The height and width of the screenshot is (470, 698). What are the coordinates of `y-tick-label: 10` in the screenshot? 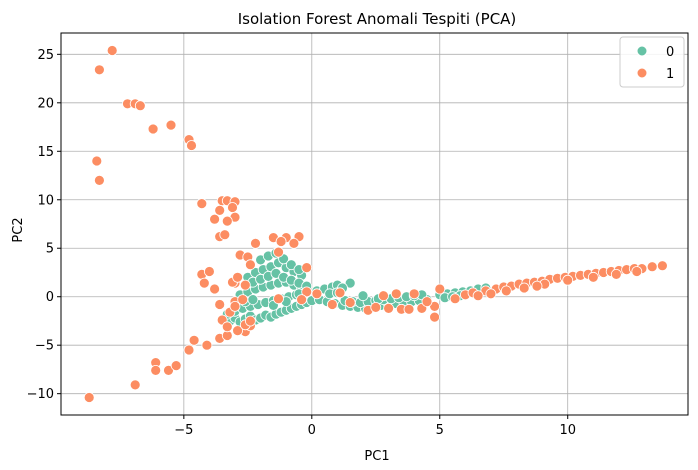 It's located at (45, 200).